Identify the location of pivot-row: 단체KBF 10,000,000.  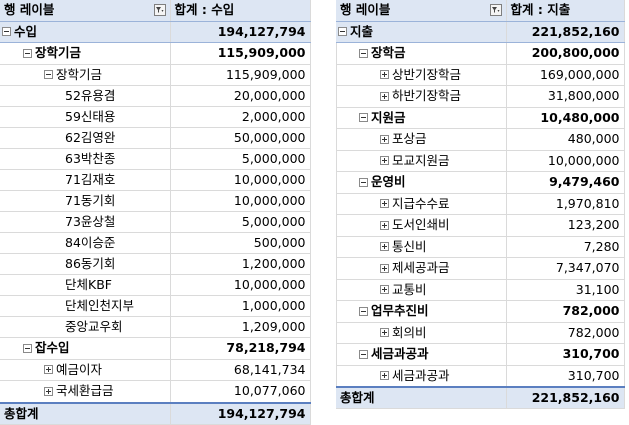
(155, 285).